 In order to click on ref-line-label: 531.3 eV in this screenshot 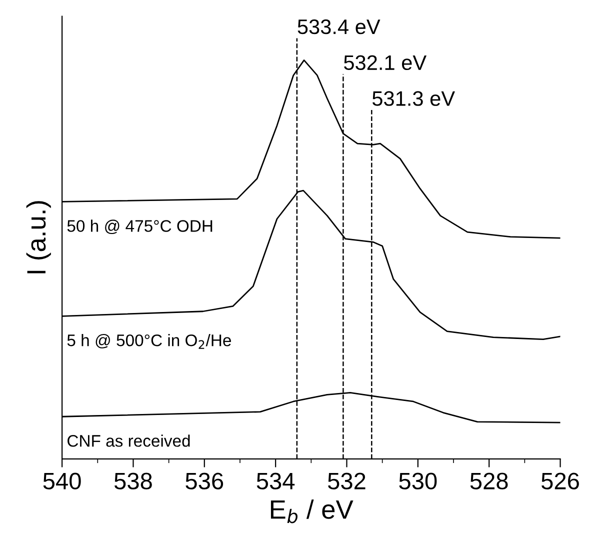, I will do `click(413, 98)`.